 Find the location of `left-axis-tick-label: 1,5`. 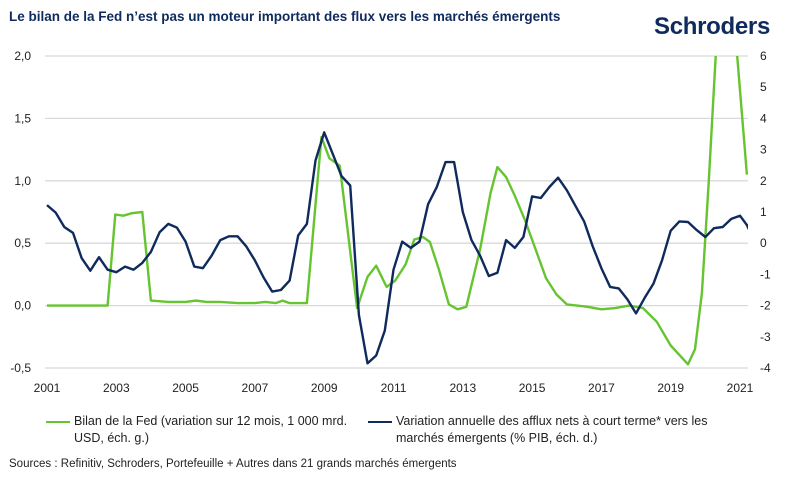

left-axis-tick-label: 1,5 is located at coordinates (22, 118).